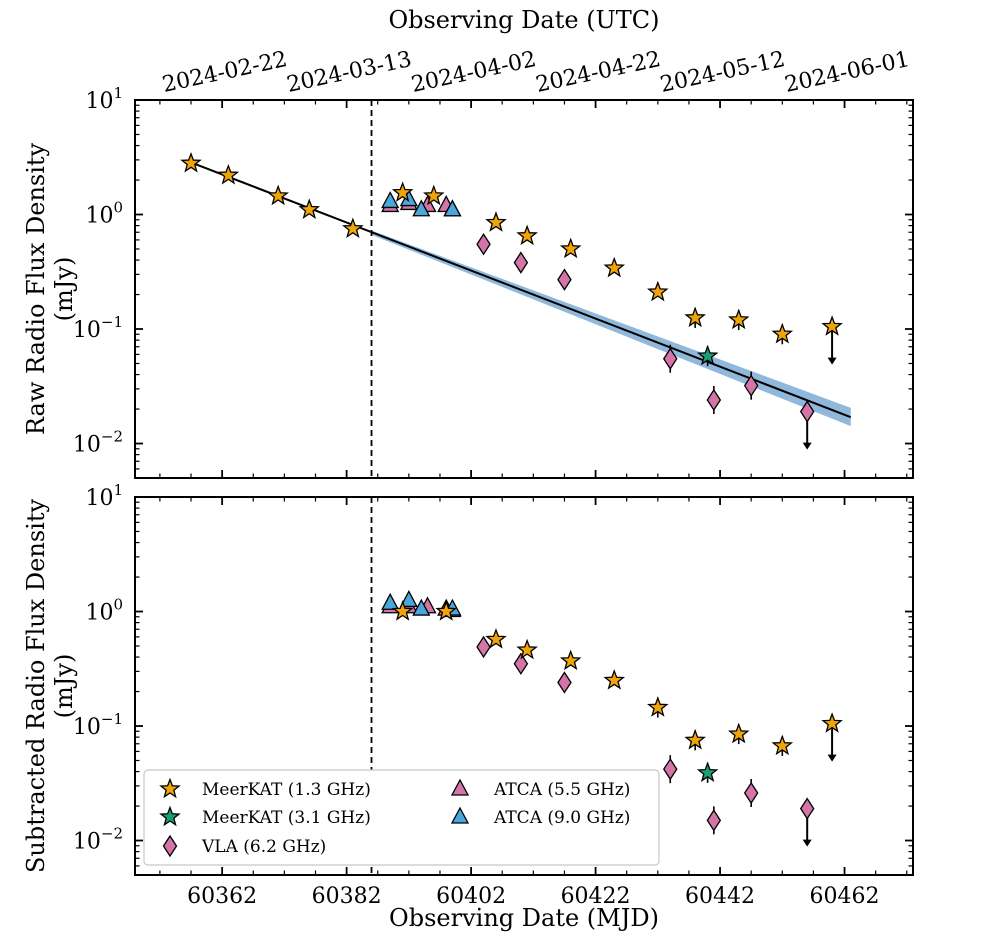 Image resolution: width=996 pixels, height=945 pixels. What do you see at coordinates (720, 896) in the screenshot?
I see `x-tick-label: 60442` at bounding box center [720, 896].